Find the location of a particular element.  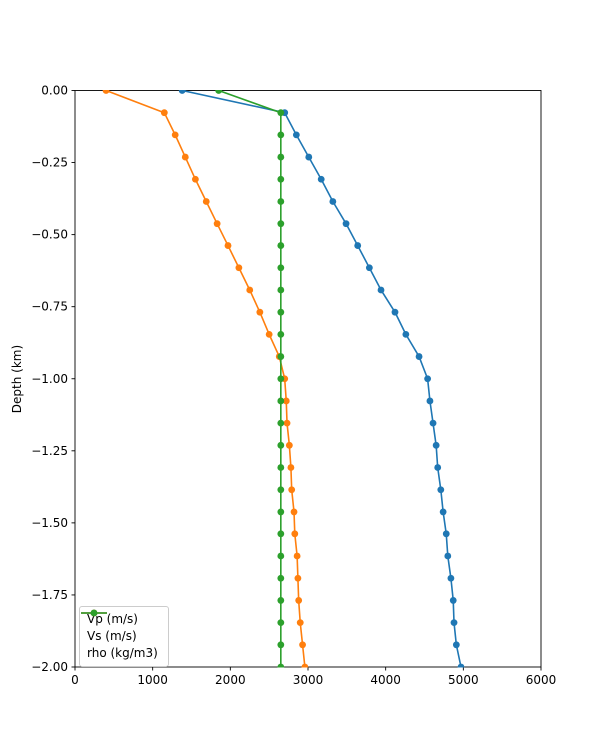

legend: Vp (m/s) Vs (m/s) rho (kg/m3) is located at coordinates (124, 636).